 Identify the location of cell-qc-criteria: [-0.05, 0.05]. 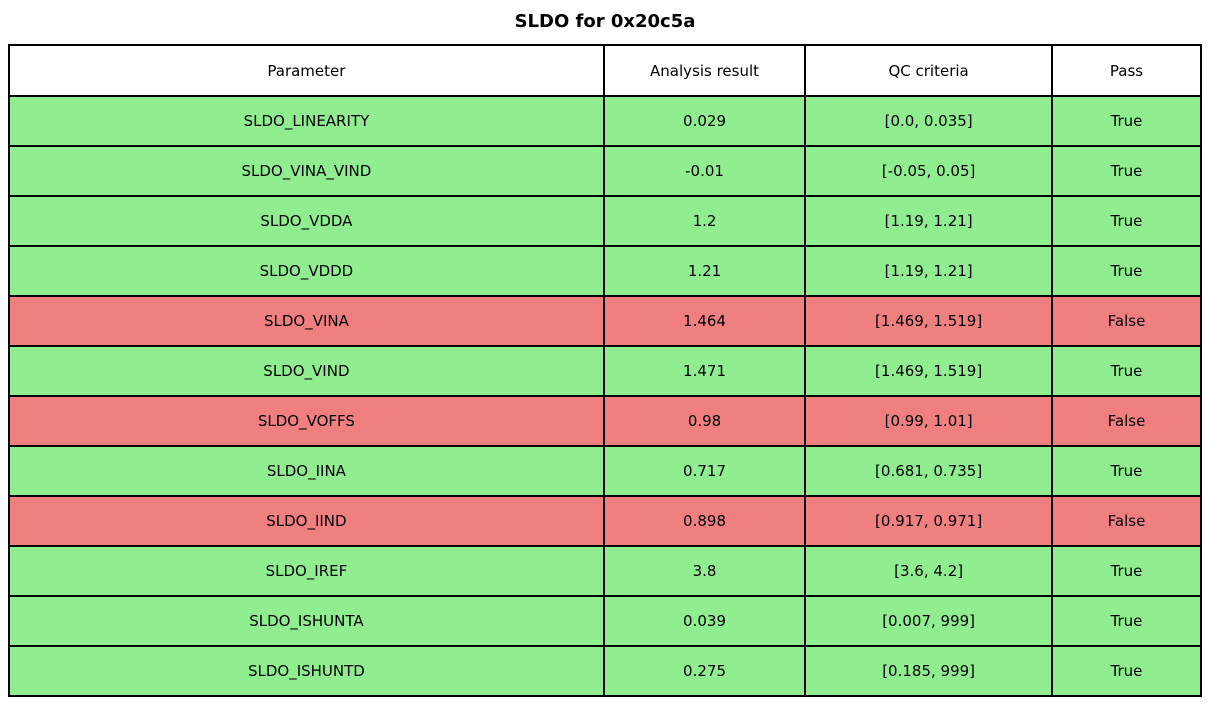
(928, 171).